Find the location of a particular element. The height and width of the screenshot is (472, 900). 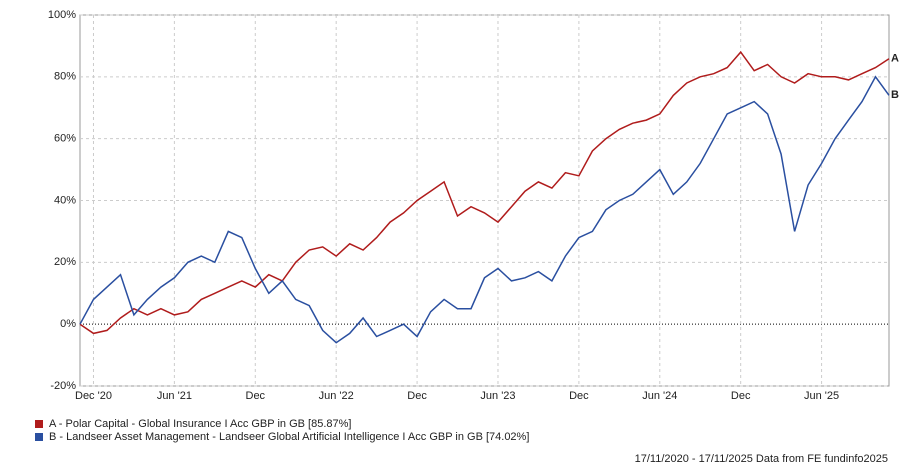

x-tick-label: Jun '25 is located at coordinates (821, 396).